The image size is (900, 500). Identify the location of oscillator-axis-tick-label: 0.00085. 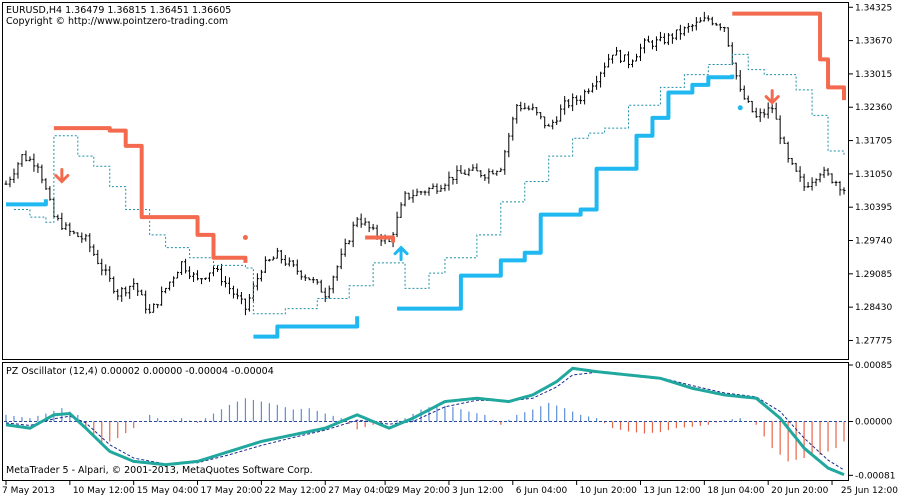
(873, 366).